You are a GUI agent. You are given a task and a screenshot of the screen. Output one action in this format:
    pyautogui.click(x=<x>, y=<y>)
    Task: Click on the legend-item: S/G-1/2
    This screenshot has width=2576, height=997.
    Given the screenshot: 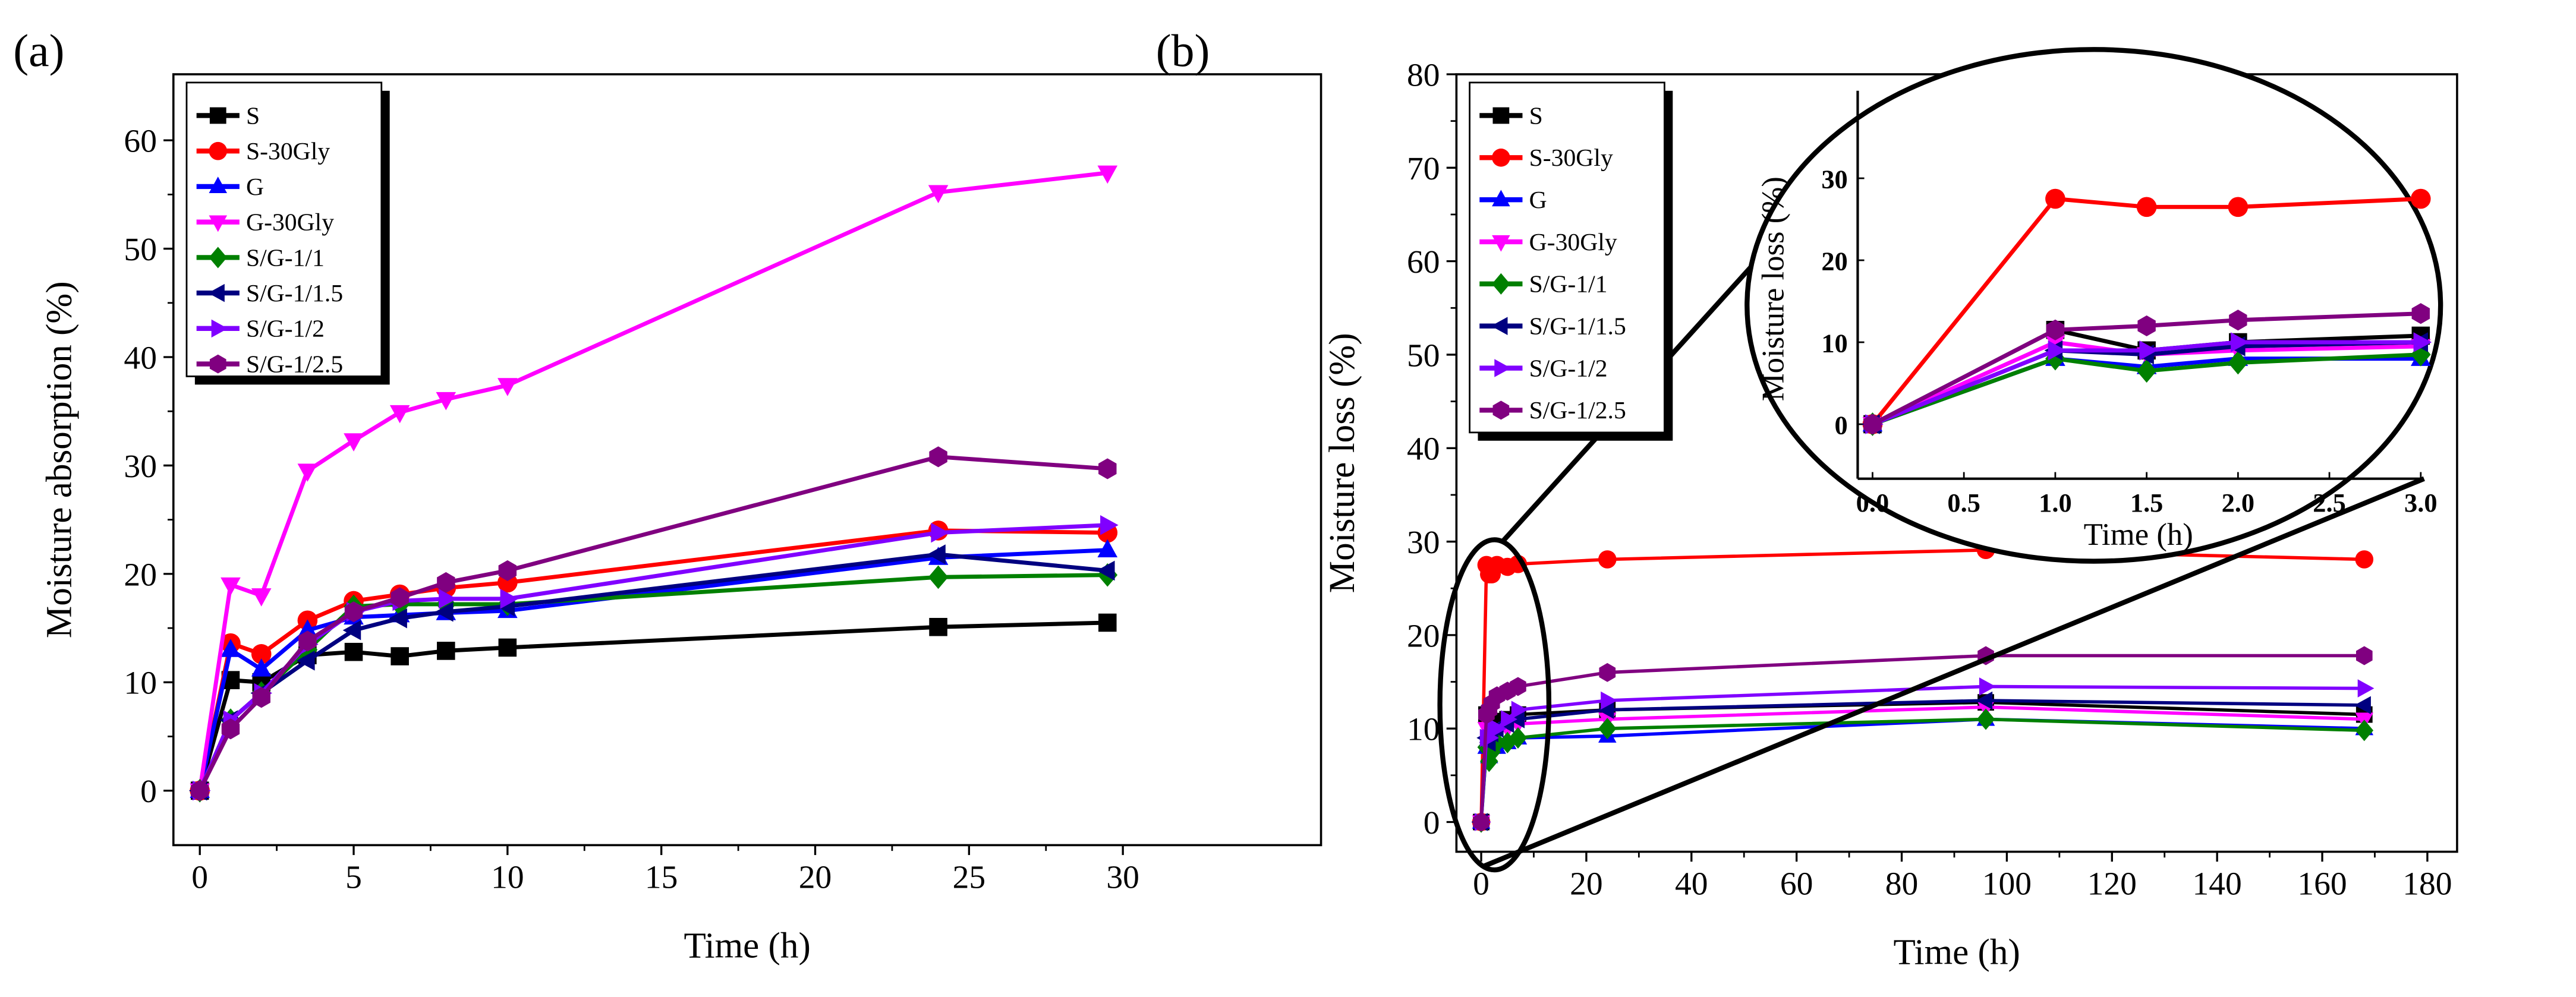 What is the action you would take?
    pyautogui.click(x=1543, y=368)
    